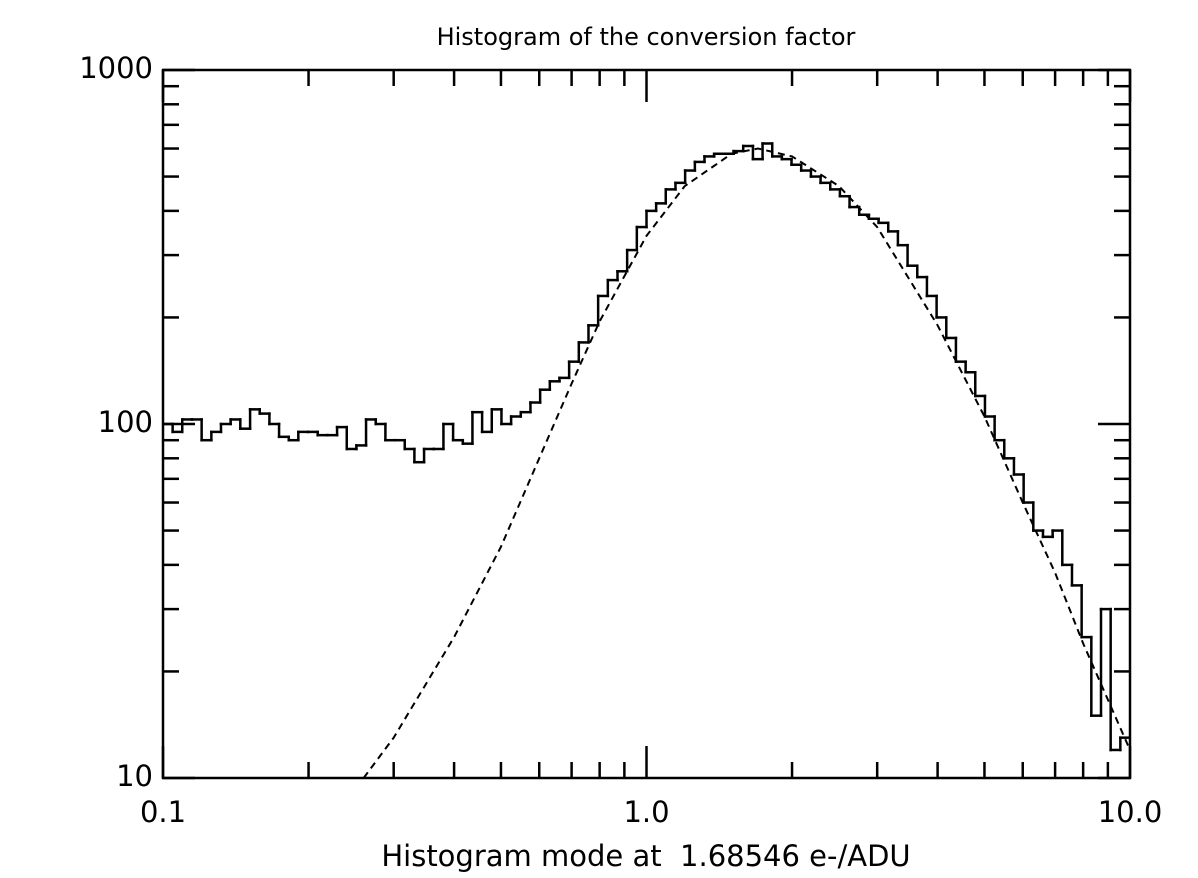  Describe the element at coordinates (1130, 812) in the screenshot. I see `x-tick-label: 10.0` at that location.